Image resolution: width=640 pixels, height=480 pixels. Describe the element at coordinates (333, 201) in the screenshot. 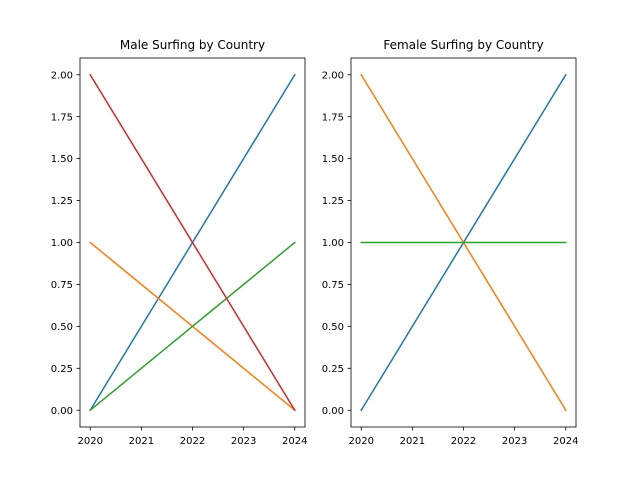

I see `female-y-tick-label: 1.25` at that location.